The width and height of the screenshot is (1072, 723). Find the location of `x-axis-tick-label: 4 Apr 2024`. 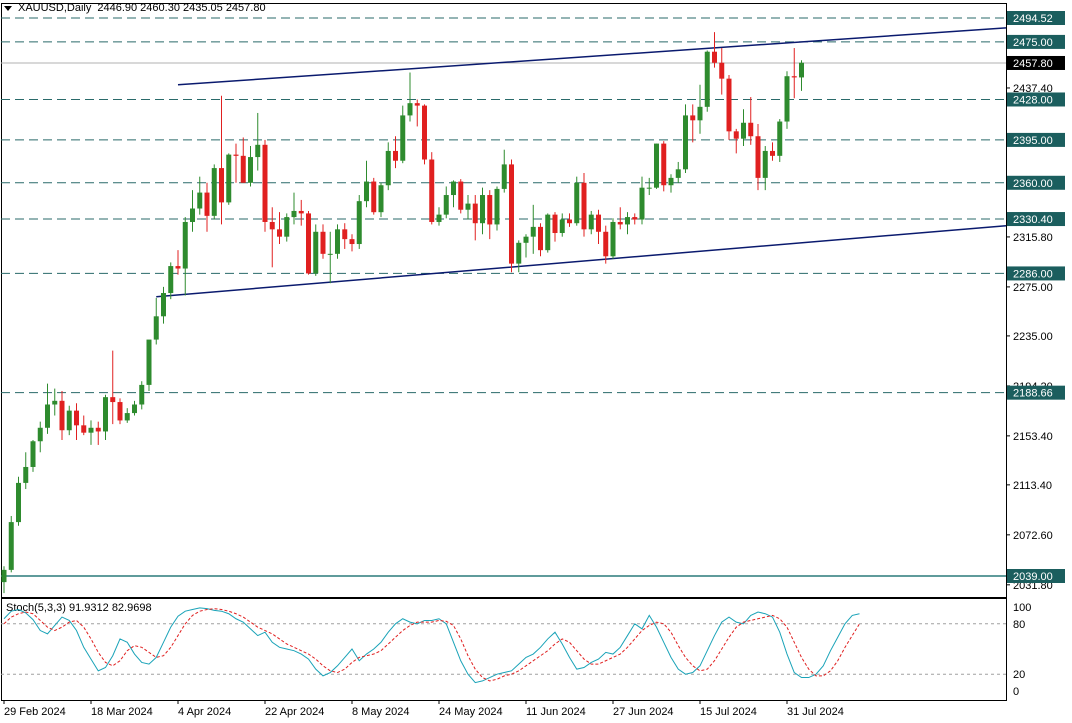

x-axis-tick-label: 4 Apr 2024 is located at coordinates (204, 712).